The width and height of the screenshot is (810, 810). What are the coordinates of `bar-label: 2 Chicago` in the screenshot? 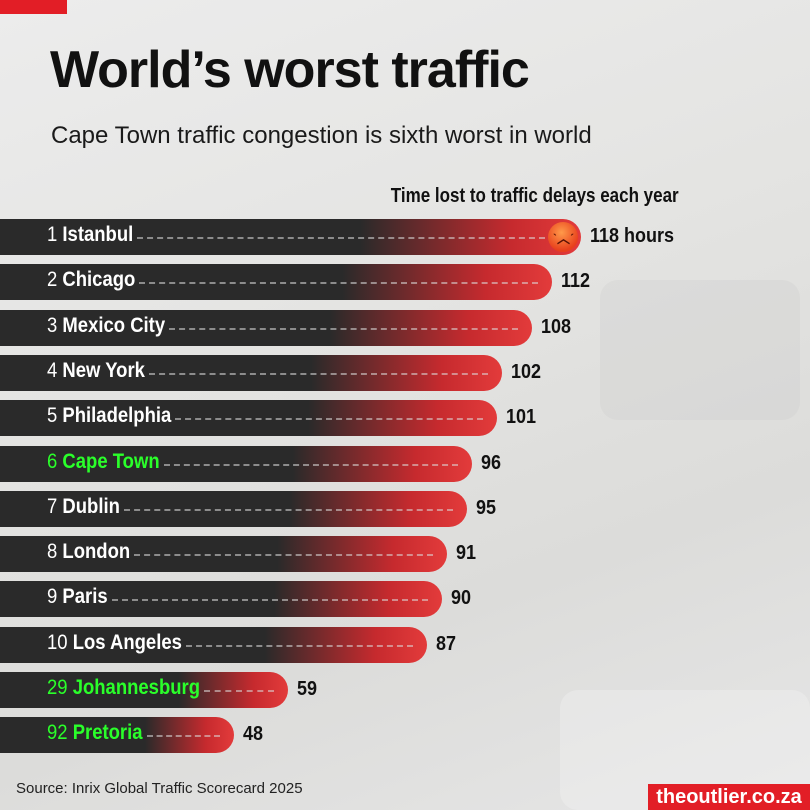 It's located at (91, 280).